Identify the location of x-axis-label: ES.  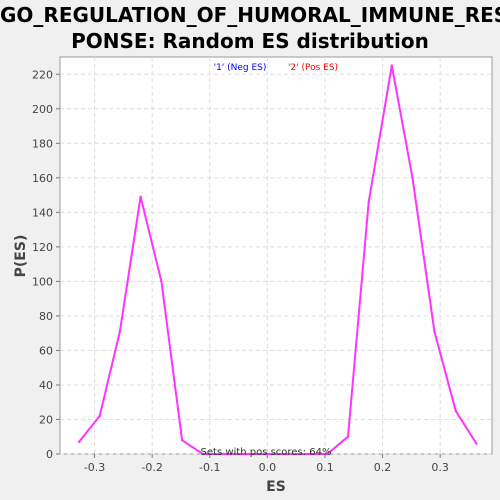
(276, 487).